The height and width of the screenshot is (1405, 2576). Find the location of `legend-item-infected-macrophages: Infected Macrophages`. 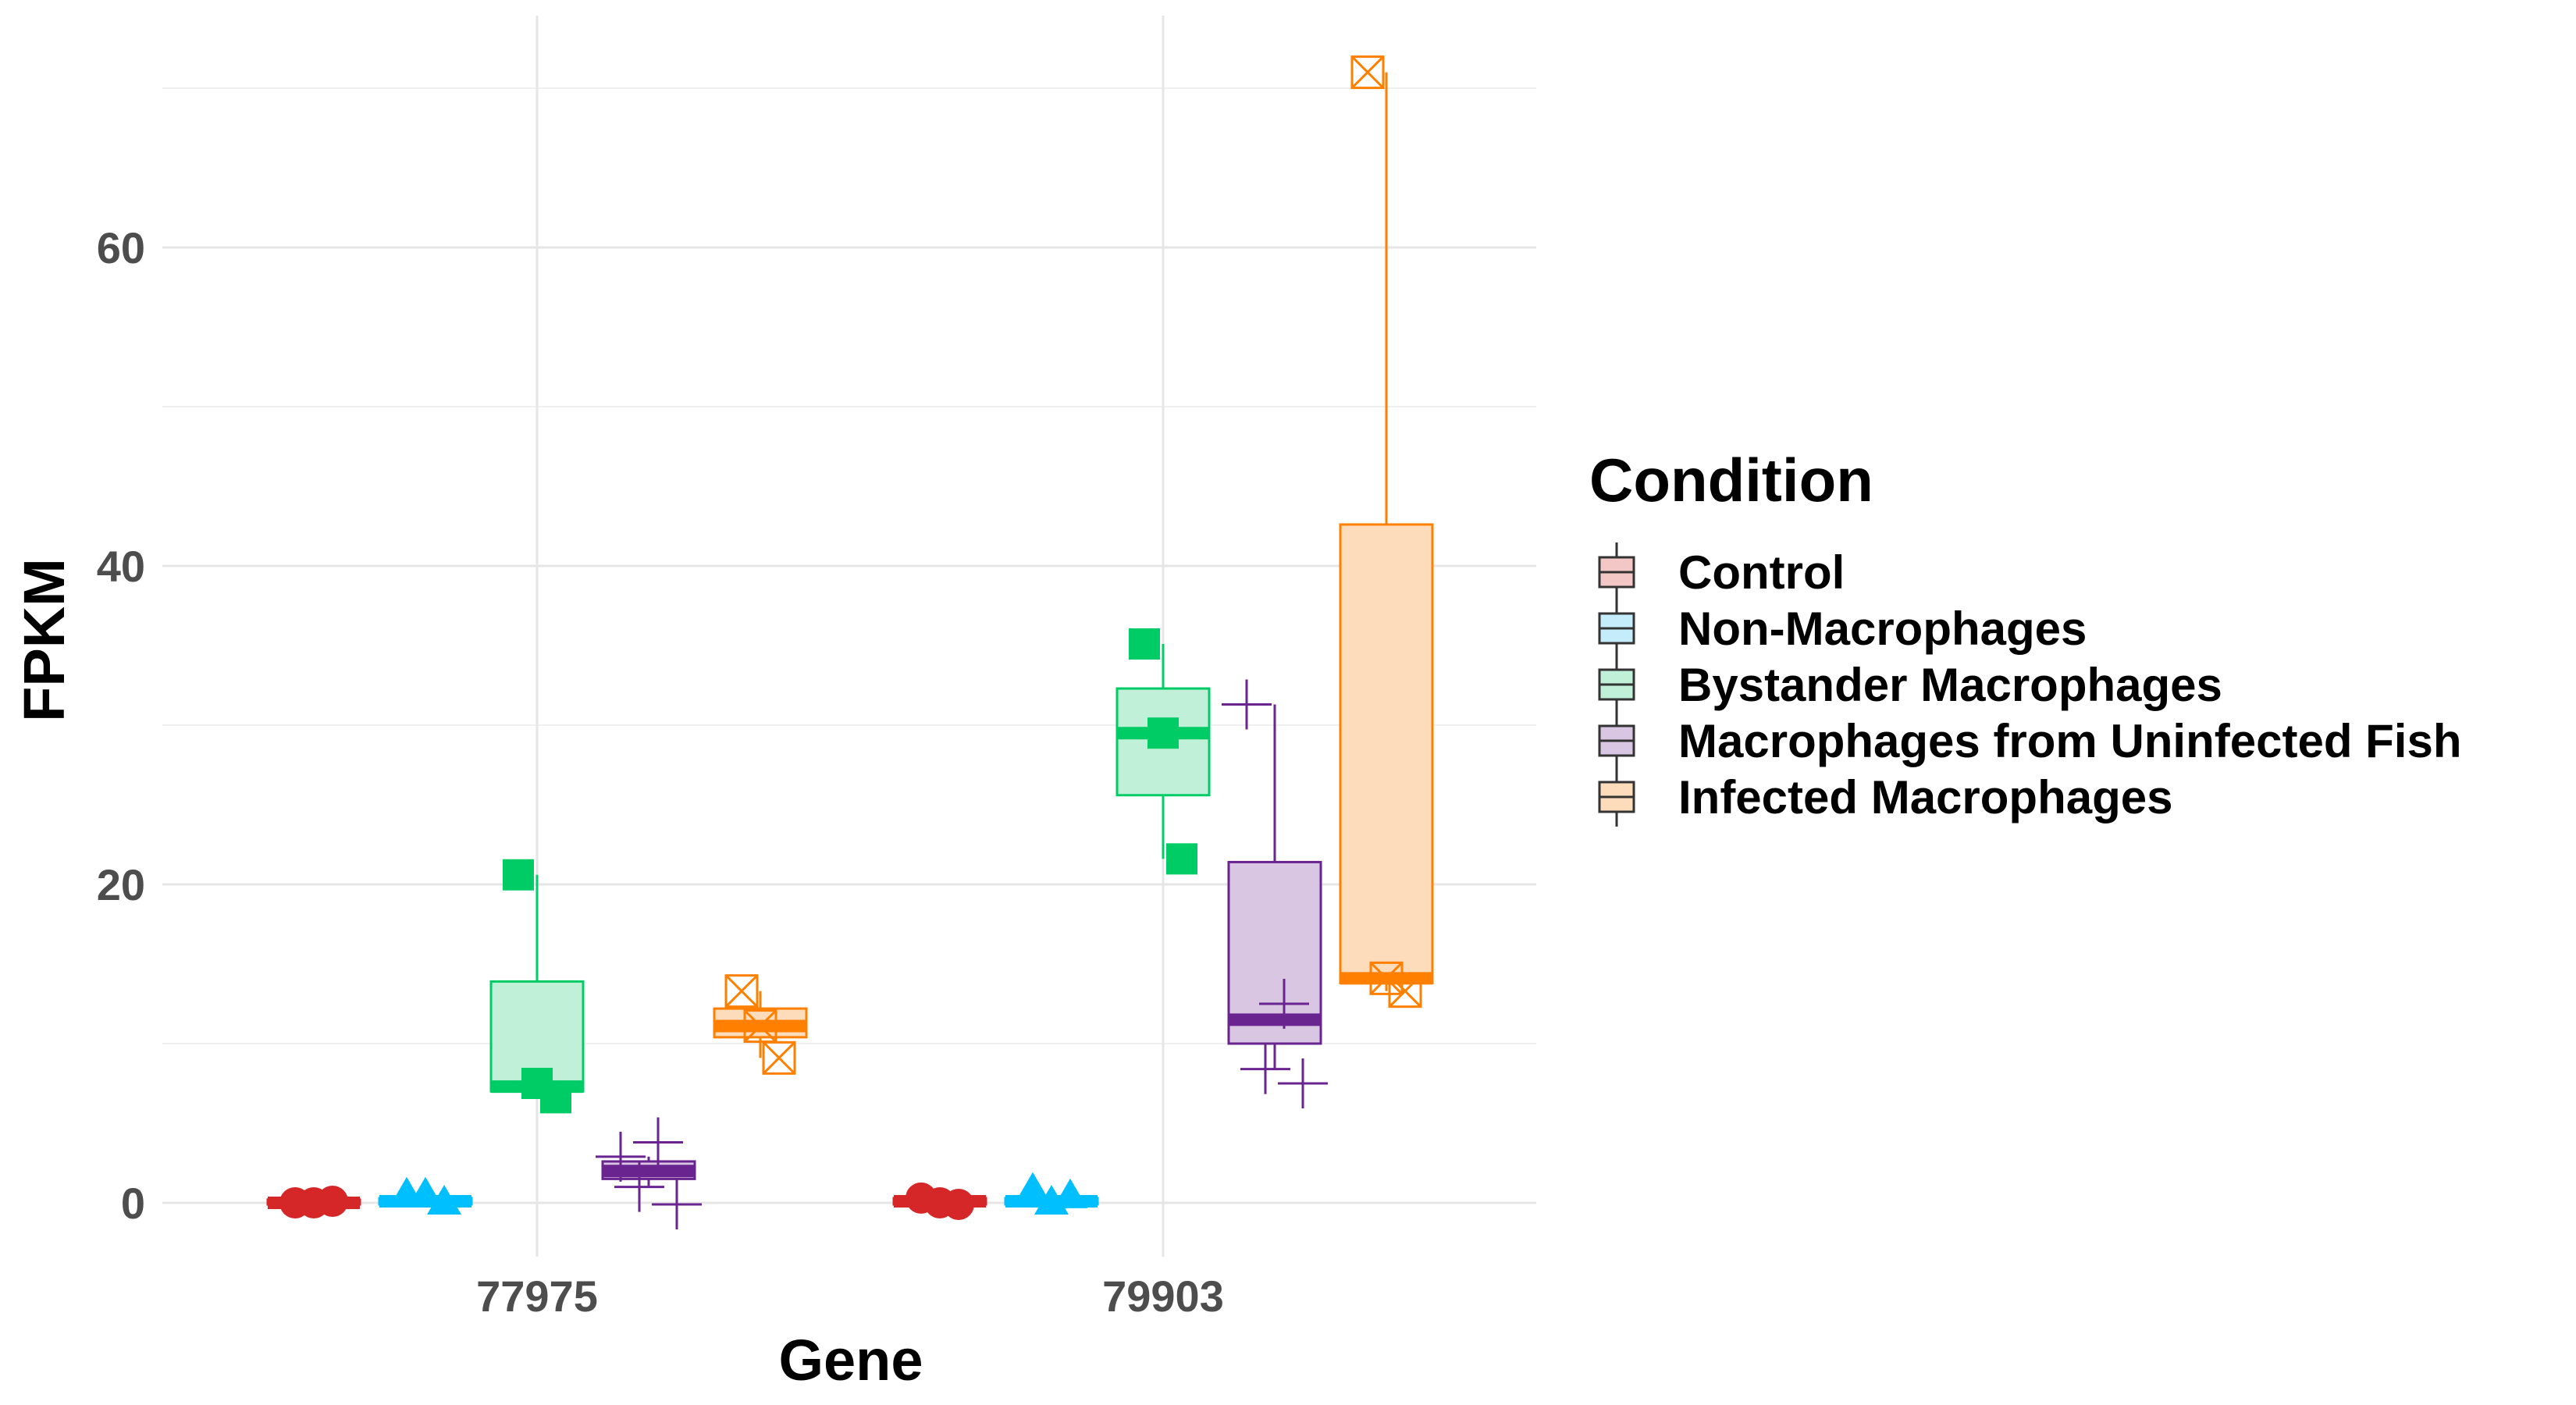

legend-item-infected-macrophages: Infected Macrophages is located at coordinates (1885, 797).